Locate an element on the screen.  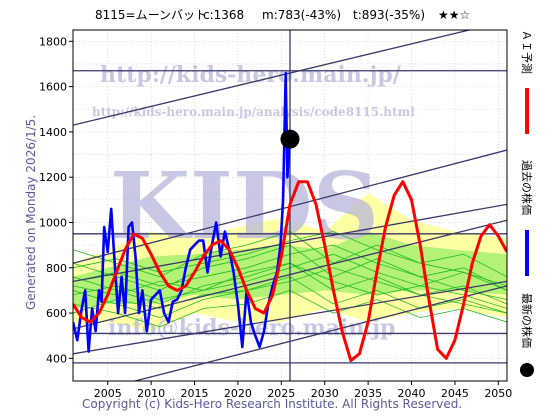
side-legend: ＡＩ予測 過去の株価 最新の株価 is located at coordinates (527, 203).